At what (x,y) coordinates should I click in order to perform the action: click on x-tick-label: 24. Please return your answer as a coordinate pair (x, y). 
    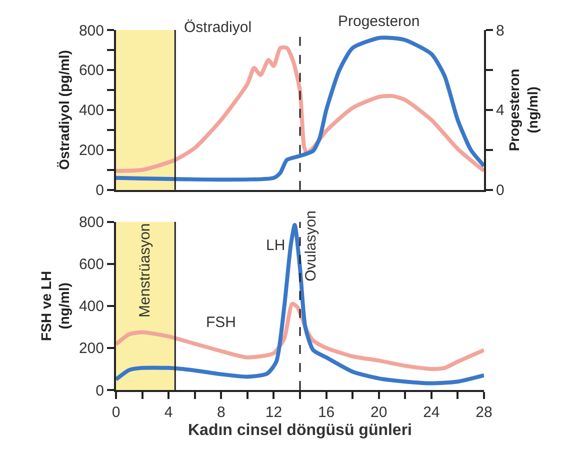
    Looking at the image, I should click on (431, 412).